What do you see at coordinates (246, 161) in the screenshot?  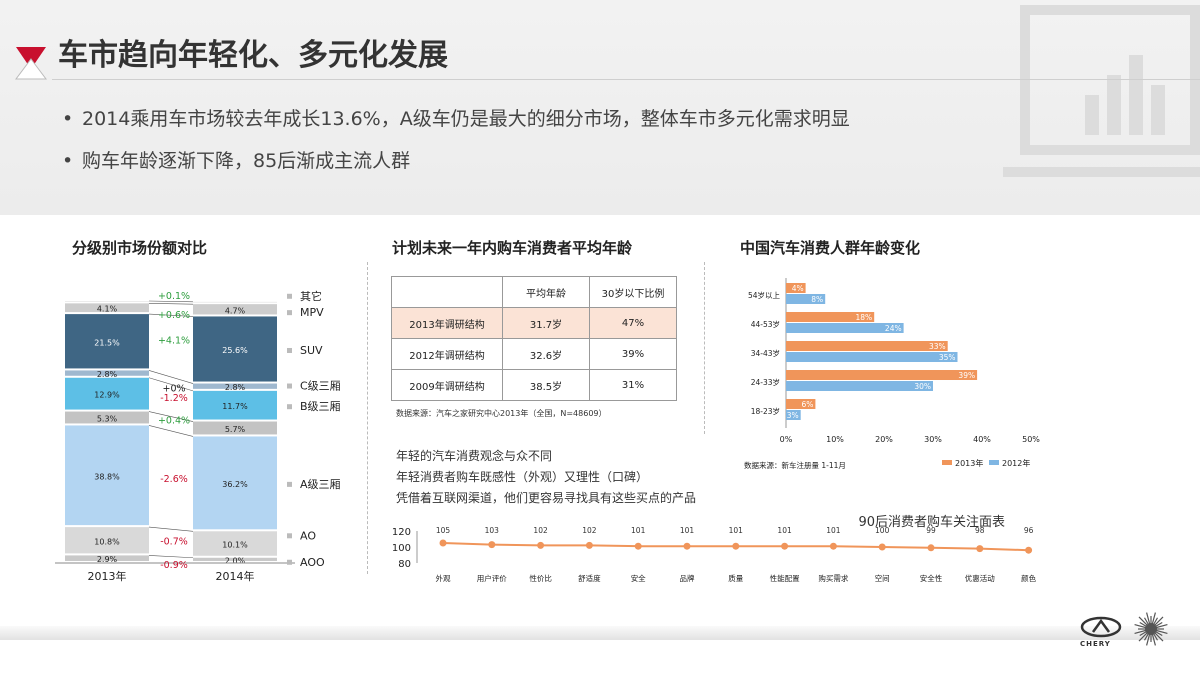 I see `bullet-text: 购车年龄逐渐下降，85后渐成主流人群` at bounding box center [246, 161].